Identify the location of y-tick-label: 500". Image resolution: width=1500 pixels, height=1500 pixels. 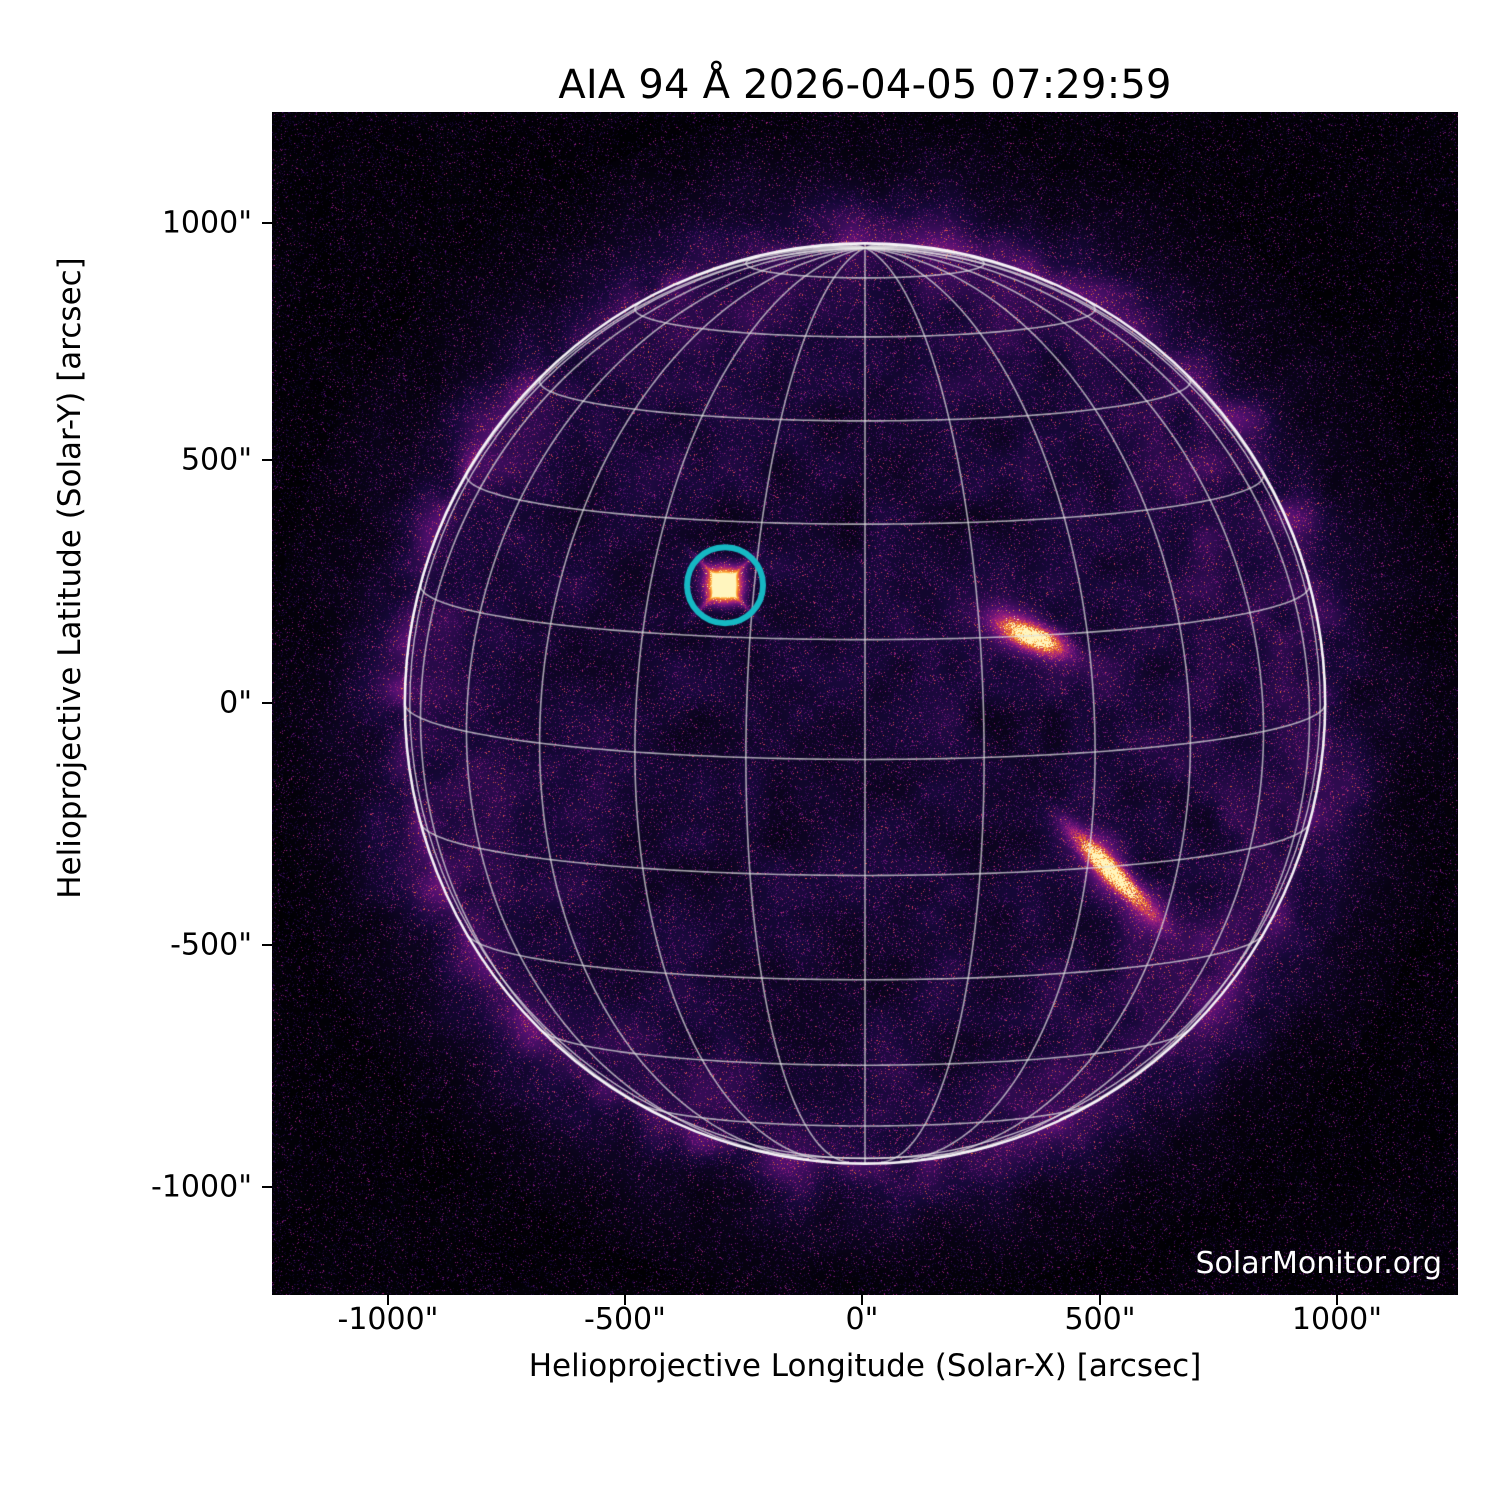
(216, 460).